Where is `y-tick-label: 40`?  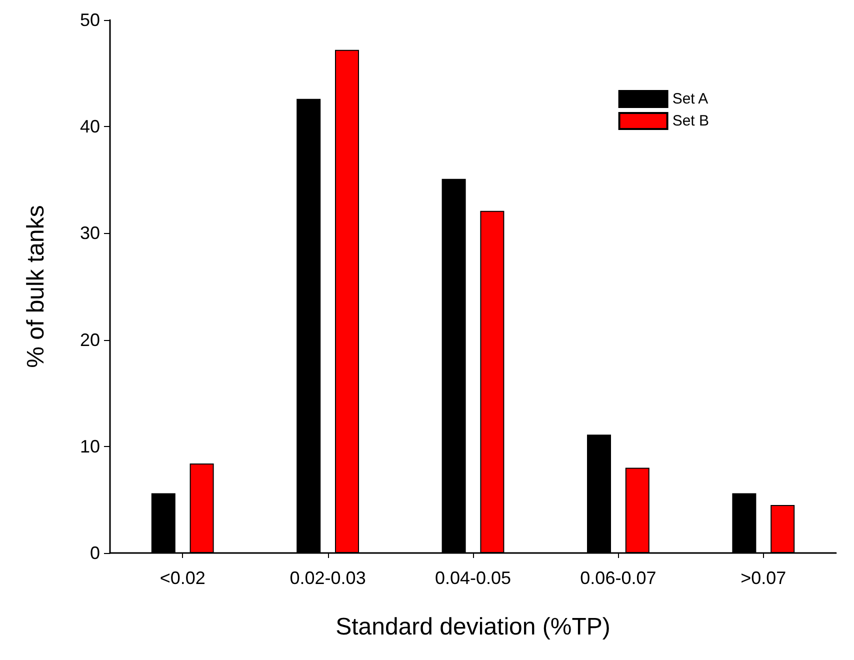
y-tick-label: 40 is located at coordinates (90, 126).